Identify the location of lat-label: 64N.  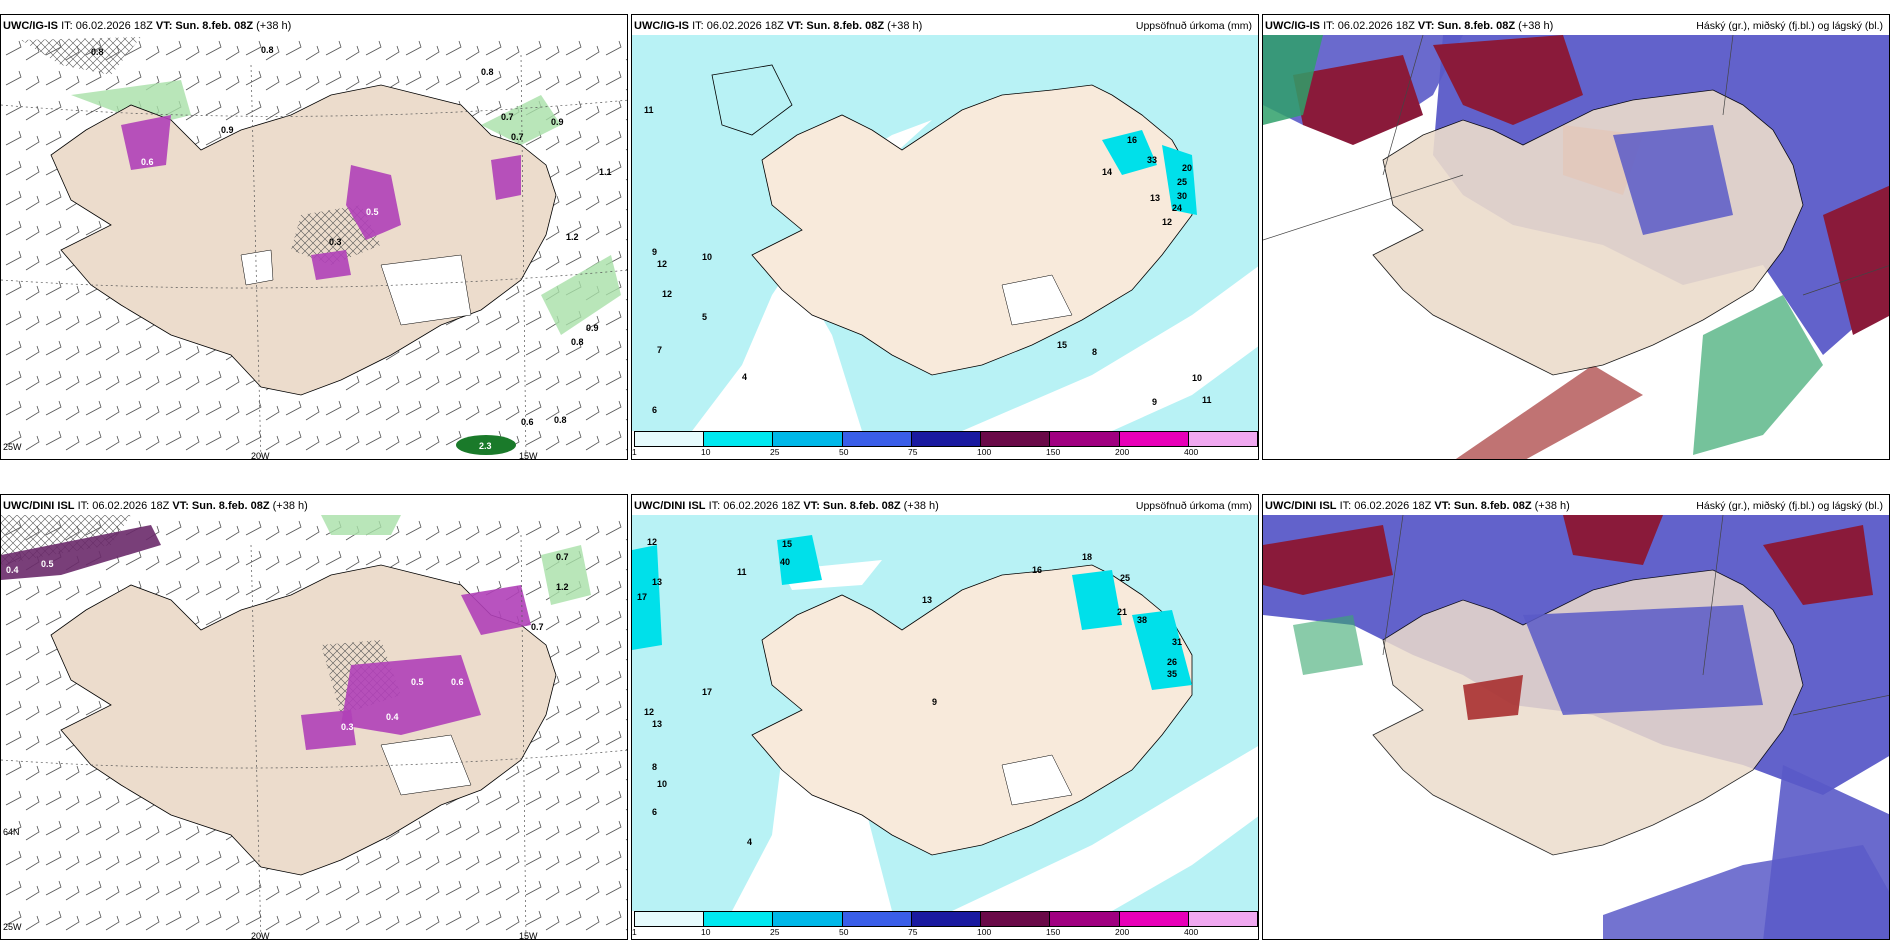
(11, 832).